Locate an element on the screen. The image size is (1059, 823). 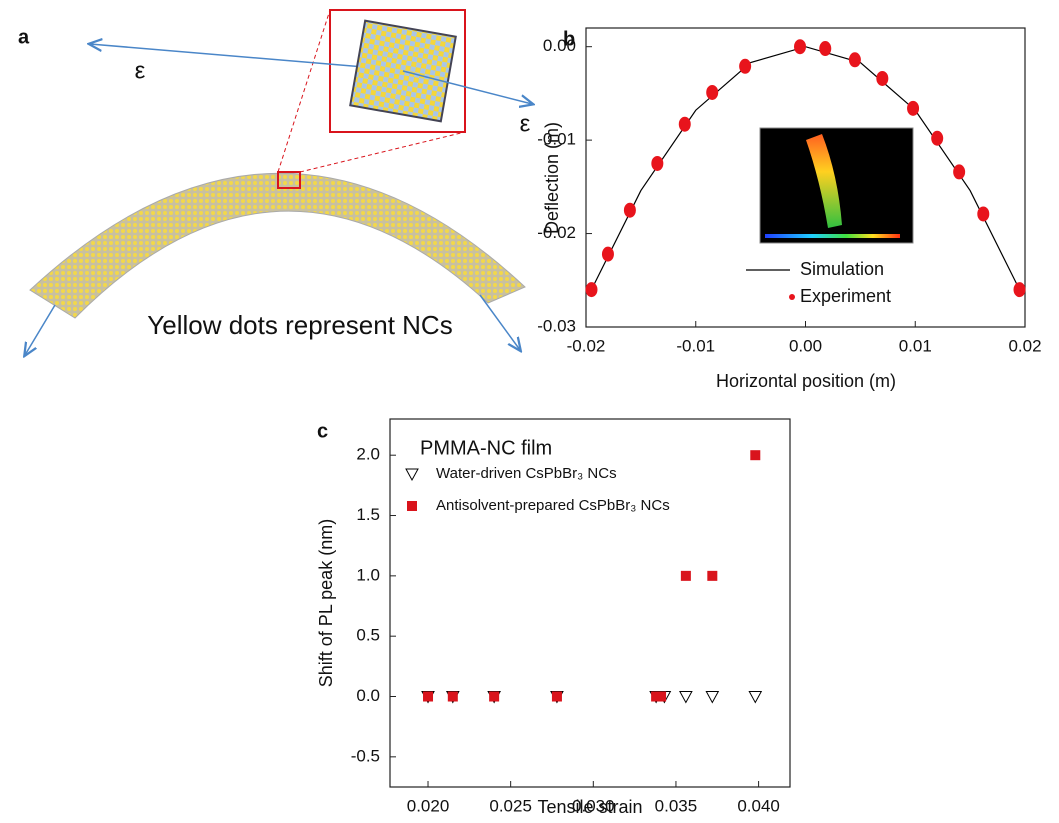
curved-film is located at coordinates (277, 245).